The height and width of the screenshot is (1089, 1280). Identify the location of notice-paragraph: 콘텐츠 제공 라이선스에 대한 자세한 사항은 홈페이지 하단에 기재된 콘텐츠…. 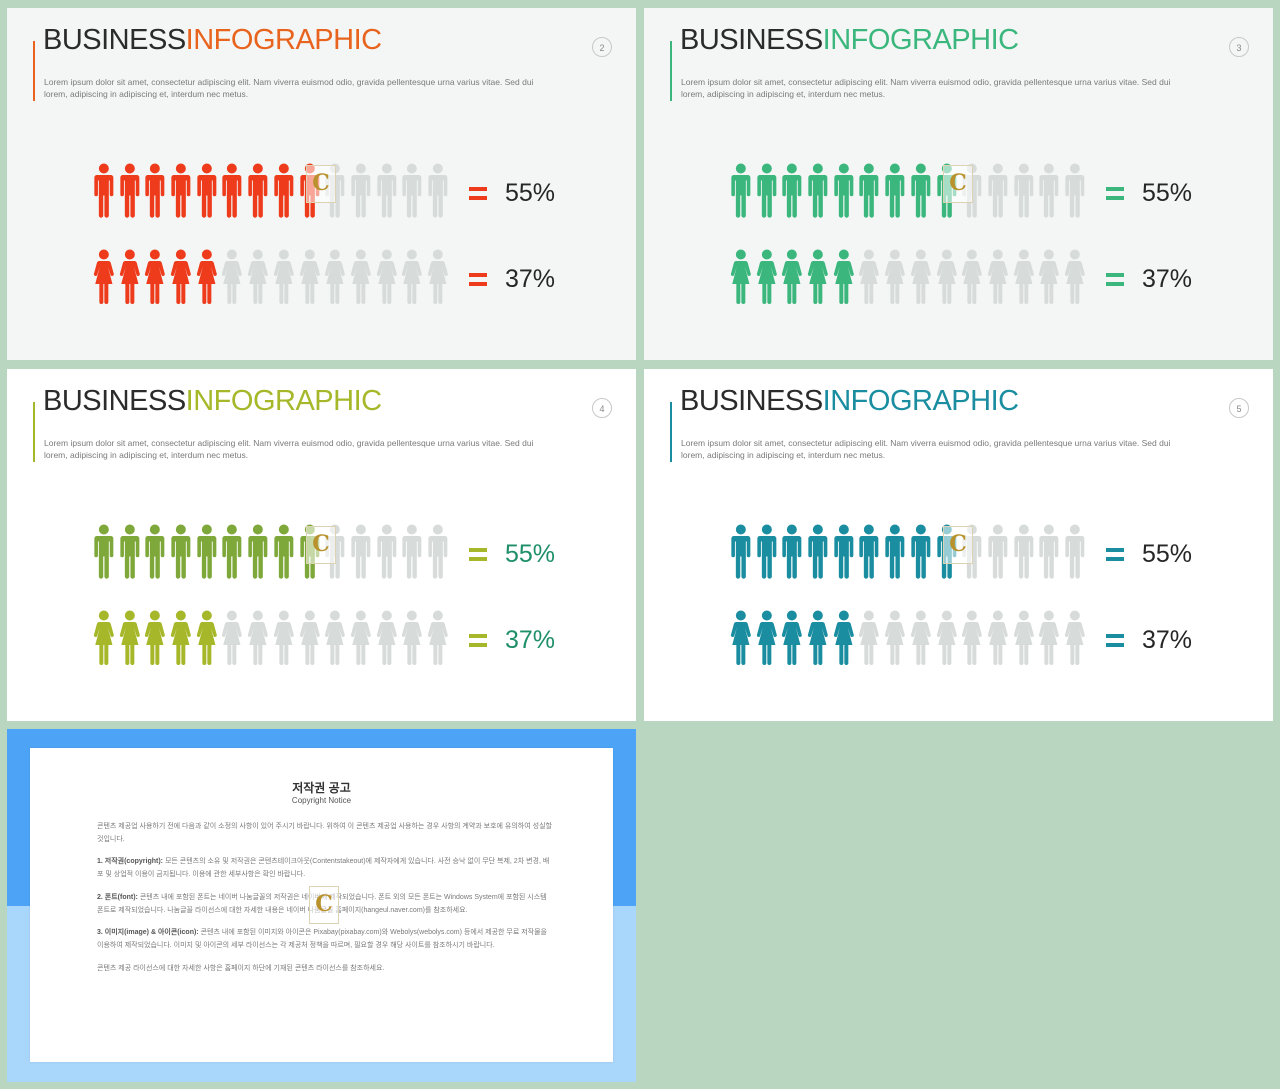
(241, 968).